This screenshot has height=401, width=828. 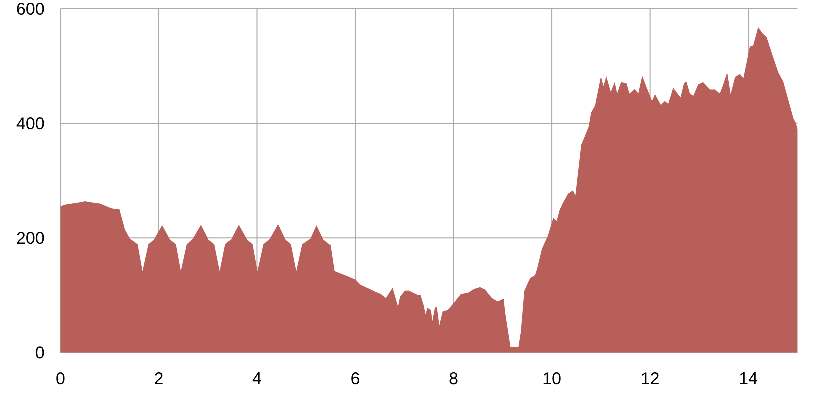 I want to click on x-tick-label: 4, so click(x=257, y=378).